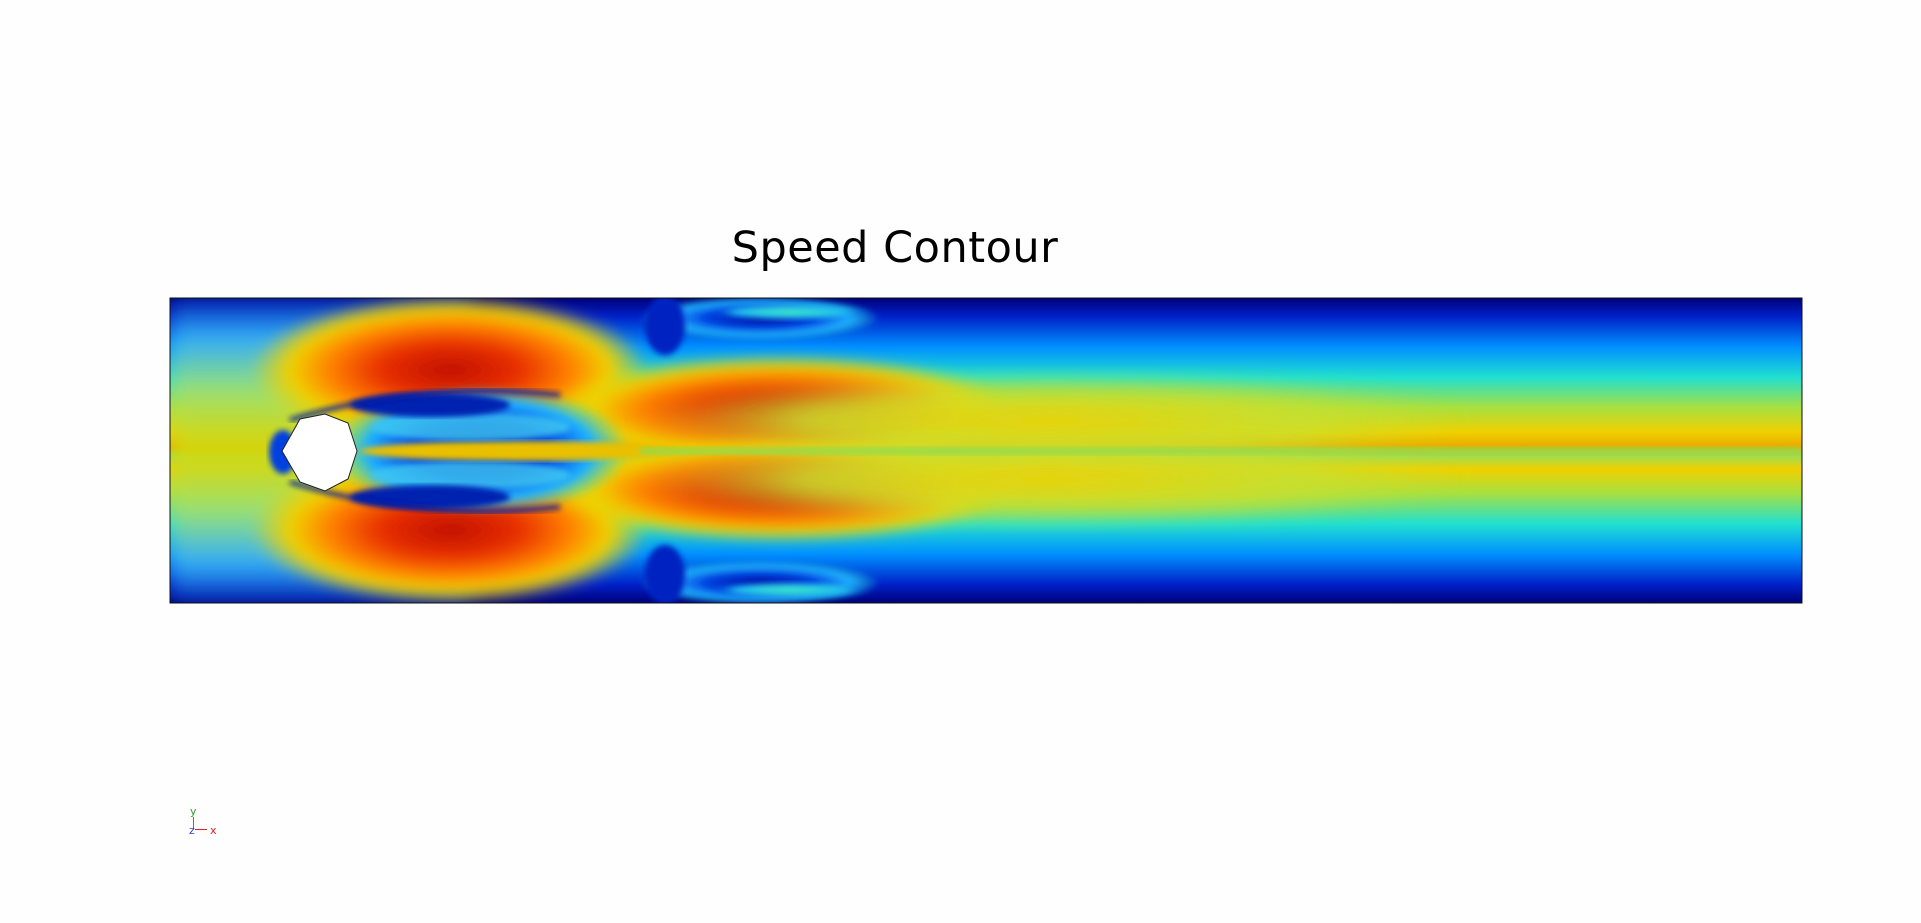 This screenshot has height=923, width=1921. Describe the element at coordinates (193, 811) in the screenshot. I see `y-axis-label: y` at that location.